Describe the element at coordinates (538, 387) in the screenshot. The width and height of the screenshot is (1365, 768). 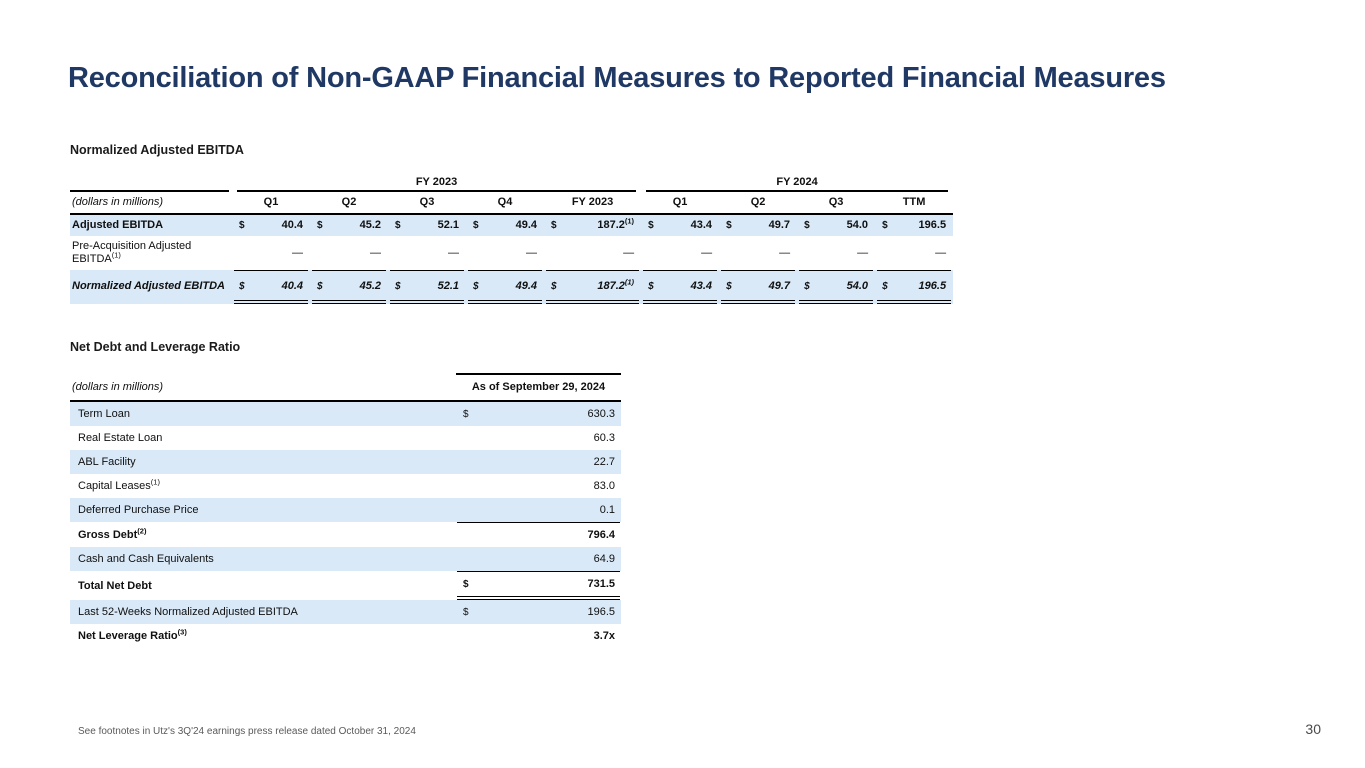
I see `netdebt-date-header: As of September 29, 2024` at that location.